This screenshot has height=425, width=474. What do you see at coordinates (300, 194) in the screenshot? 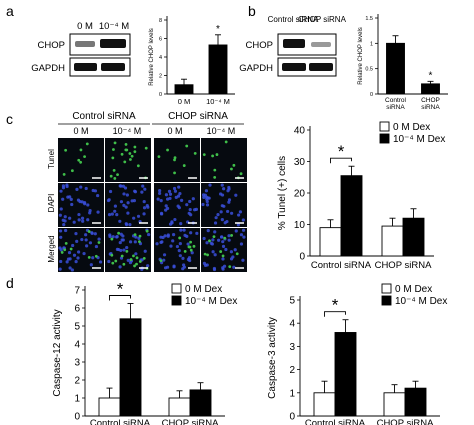
I see `y-tick-label: 20` at bounding box center [300, 194].